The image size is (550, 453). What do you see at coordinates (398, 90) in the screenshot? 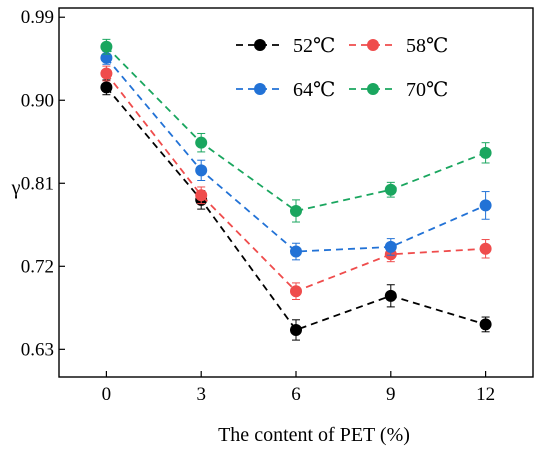
I see `legend-item: 70℃` at bounding box center [398, 90].